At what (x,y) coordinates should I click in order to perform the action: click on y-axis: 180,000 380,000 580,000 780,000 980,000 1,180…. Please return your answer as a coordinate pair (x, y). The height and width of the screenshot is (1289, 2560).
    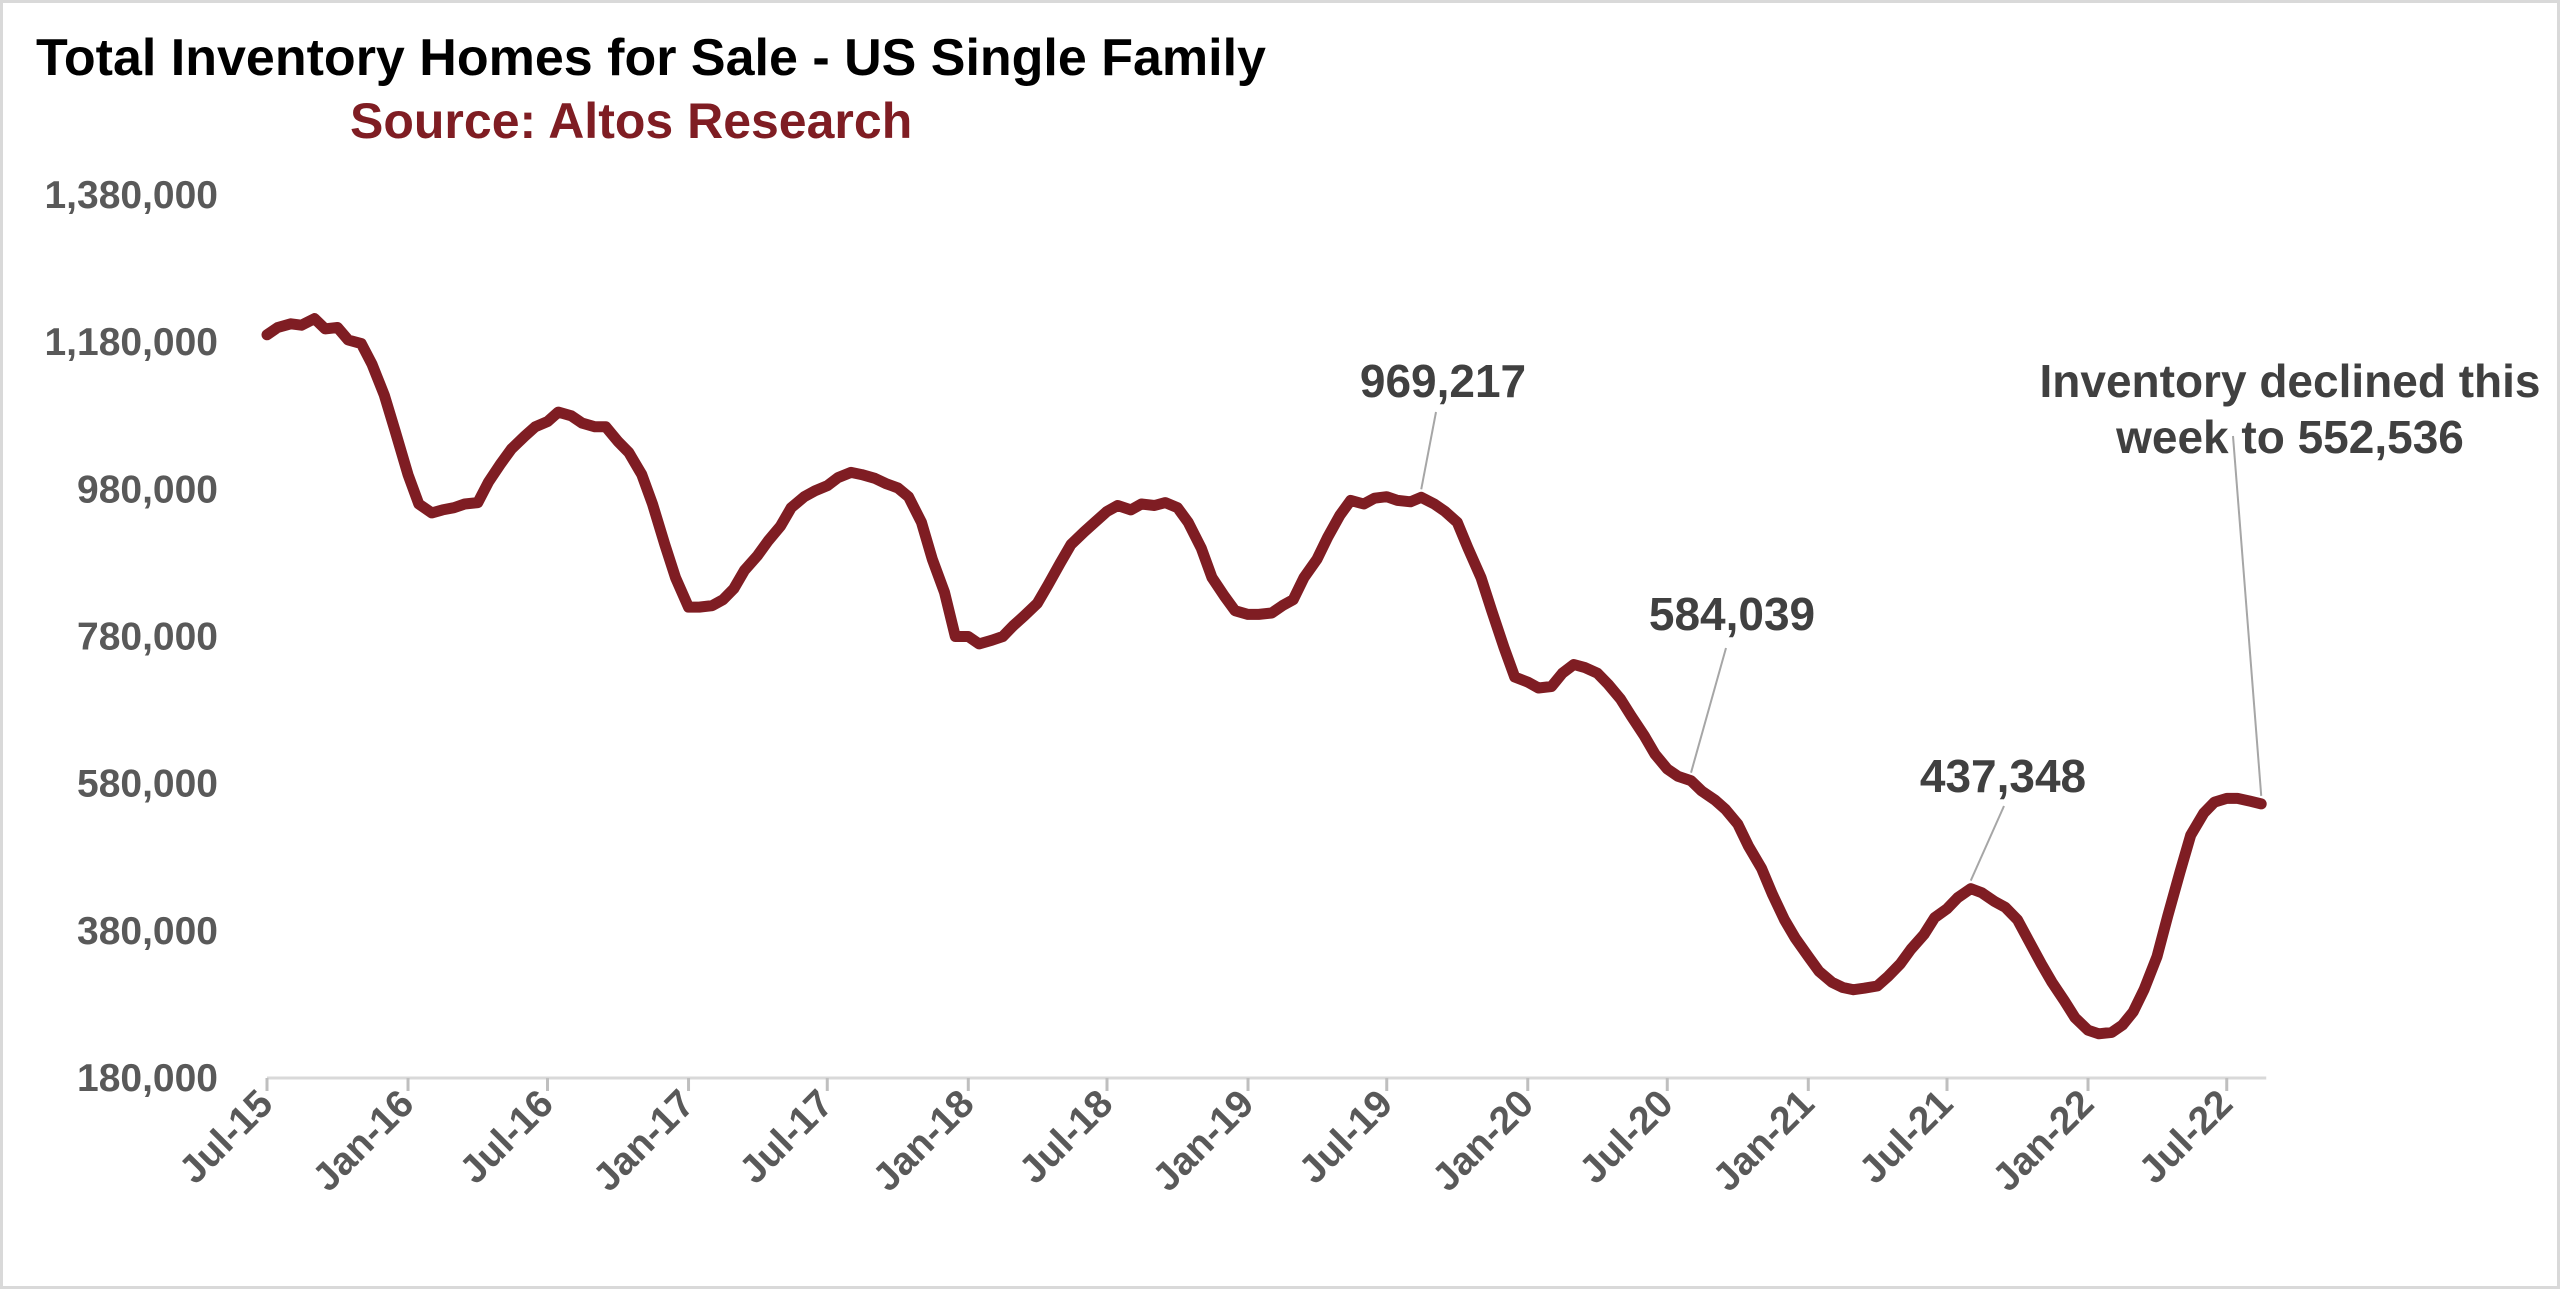
    Looking at the image, I should click on (131, 637).